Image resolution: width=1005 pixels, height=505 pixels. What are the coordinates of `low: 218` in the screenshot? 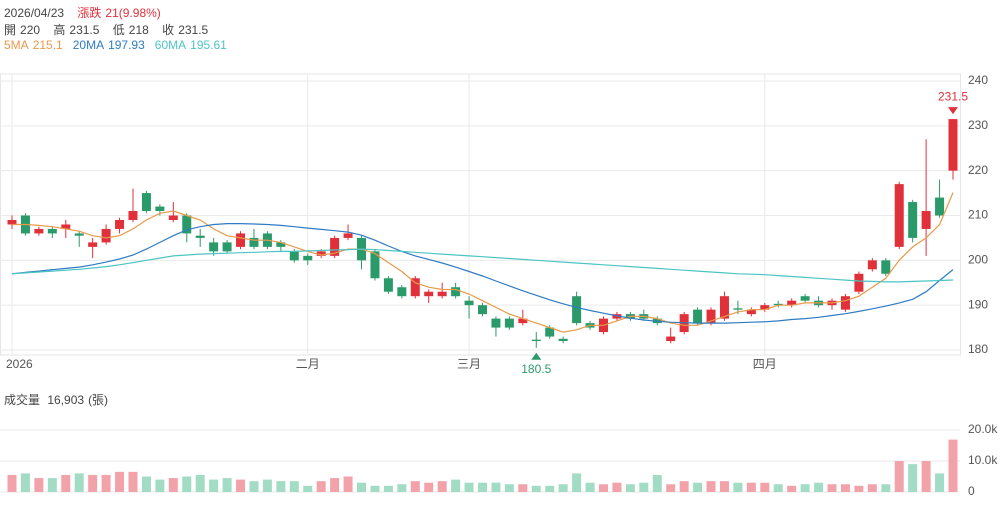 It's located at (138, 30).